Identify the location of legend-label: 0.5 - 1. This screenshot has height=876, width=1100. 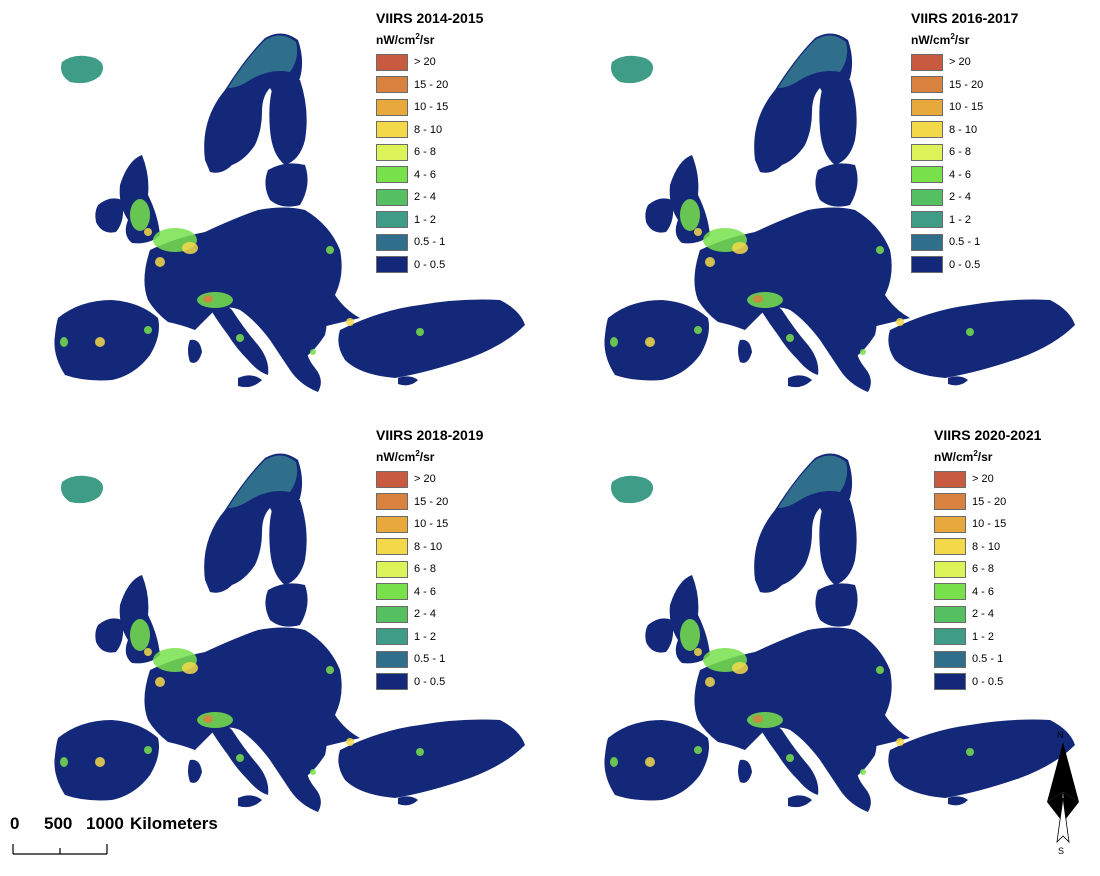
(430, 659).